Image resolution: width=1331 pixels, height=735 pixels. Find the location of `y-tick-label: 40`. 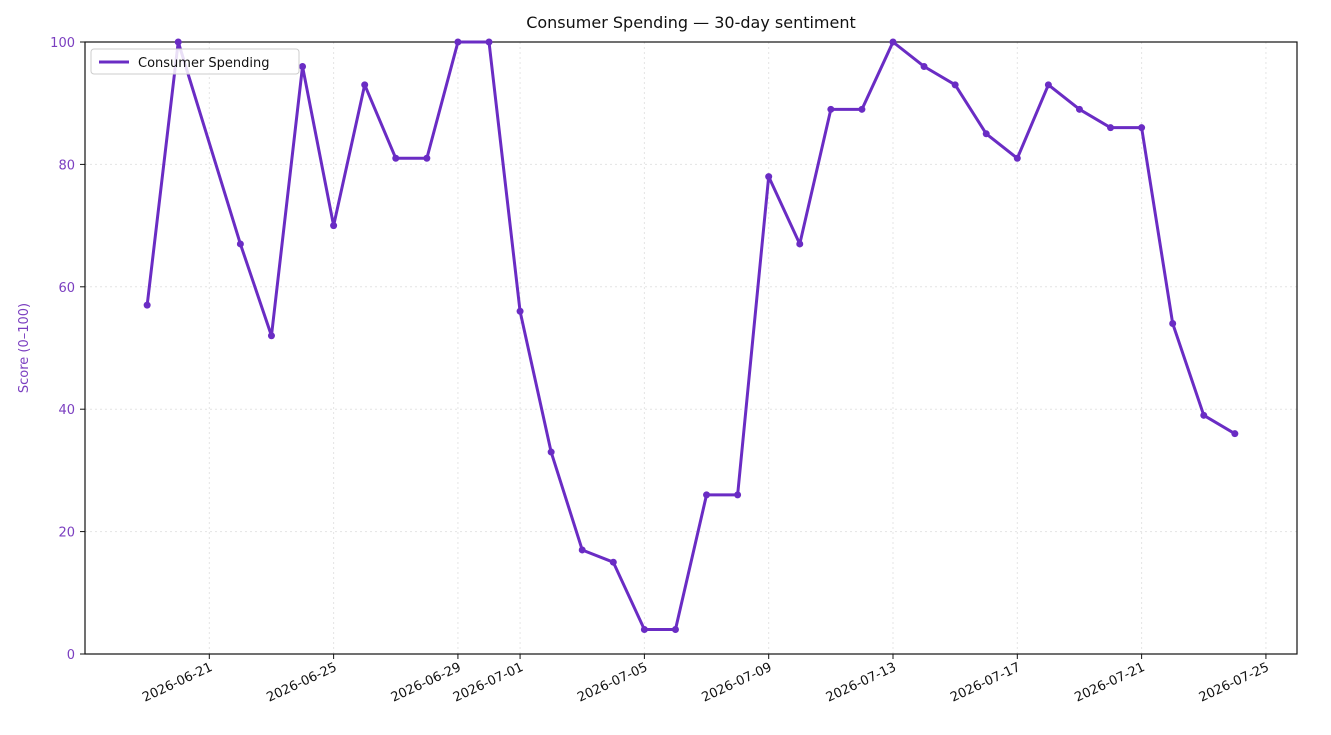

y-tick-label: 40 is located at coordinates (66, 410).